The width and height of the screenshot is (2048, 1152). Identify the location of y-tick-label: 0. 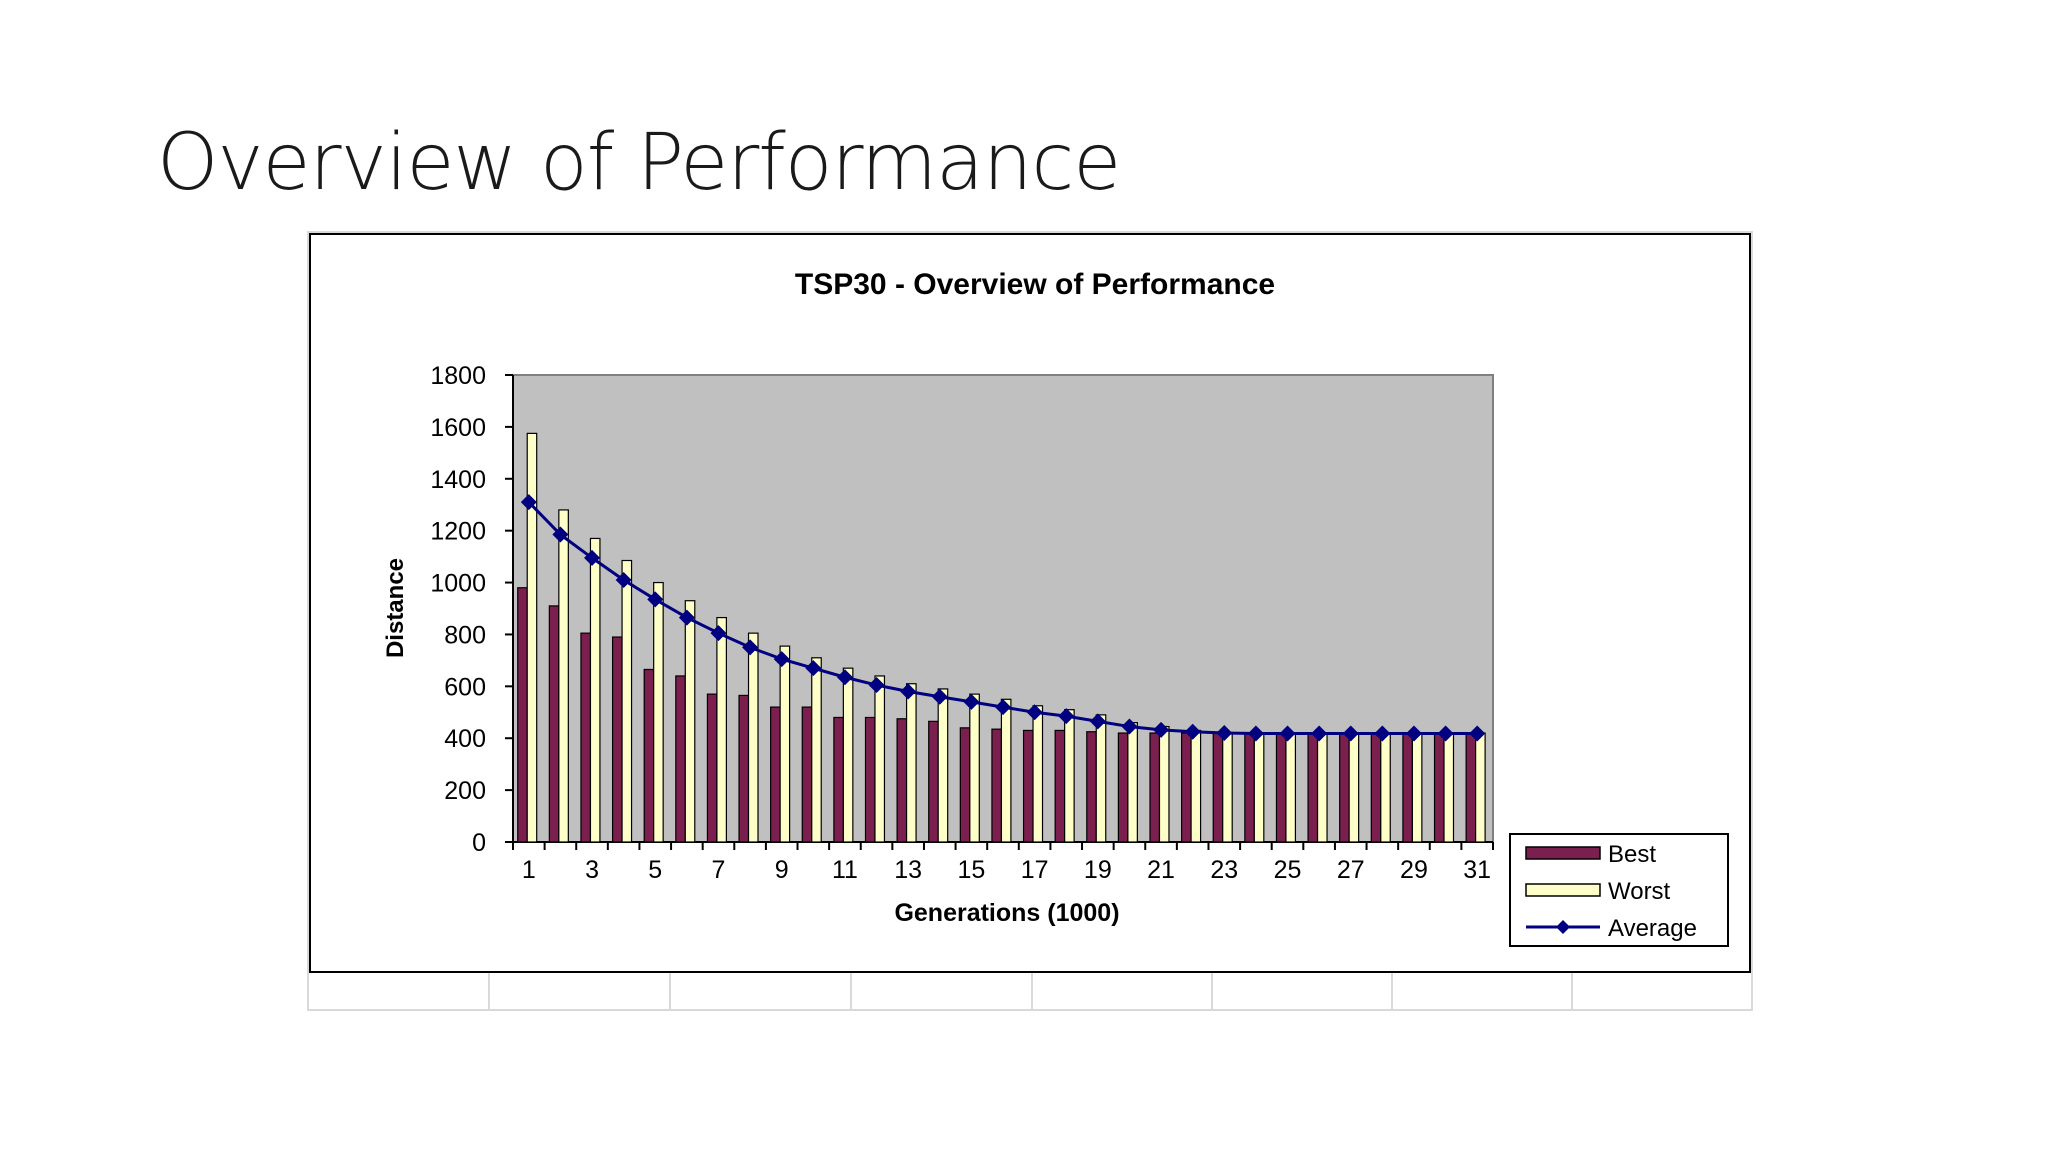
(479, 843).